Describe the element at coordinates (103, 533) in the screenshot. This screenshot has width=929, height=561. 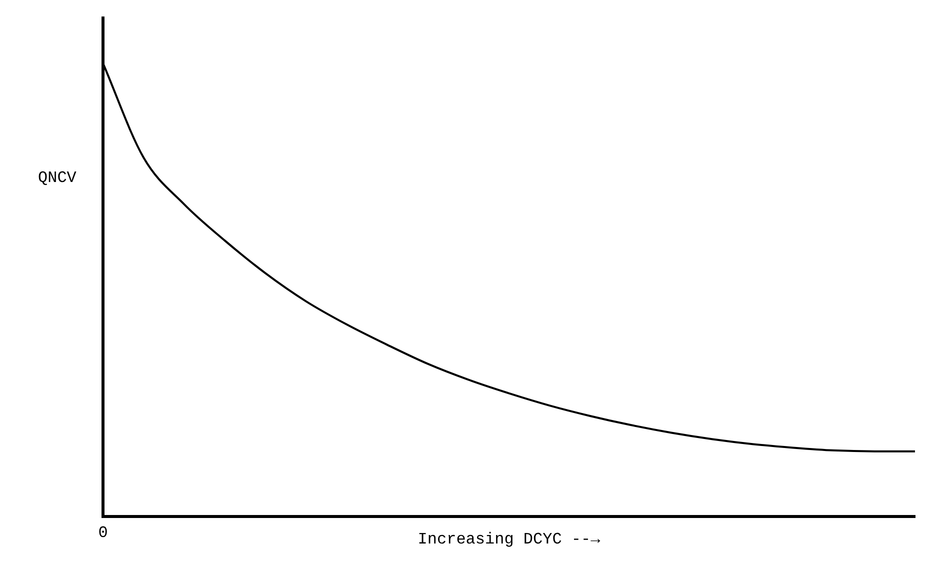
I see `text: 0` at that location.